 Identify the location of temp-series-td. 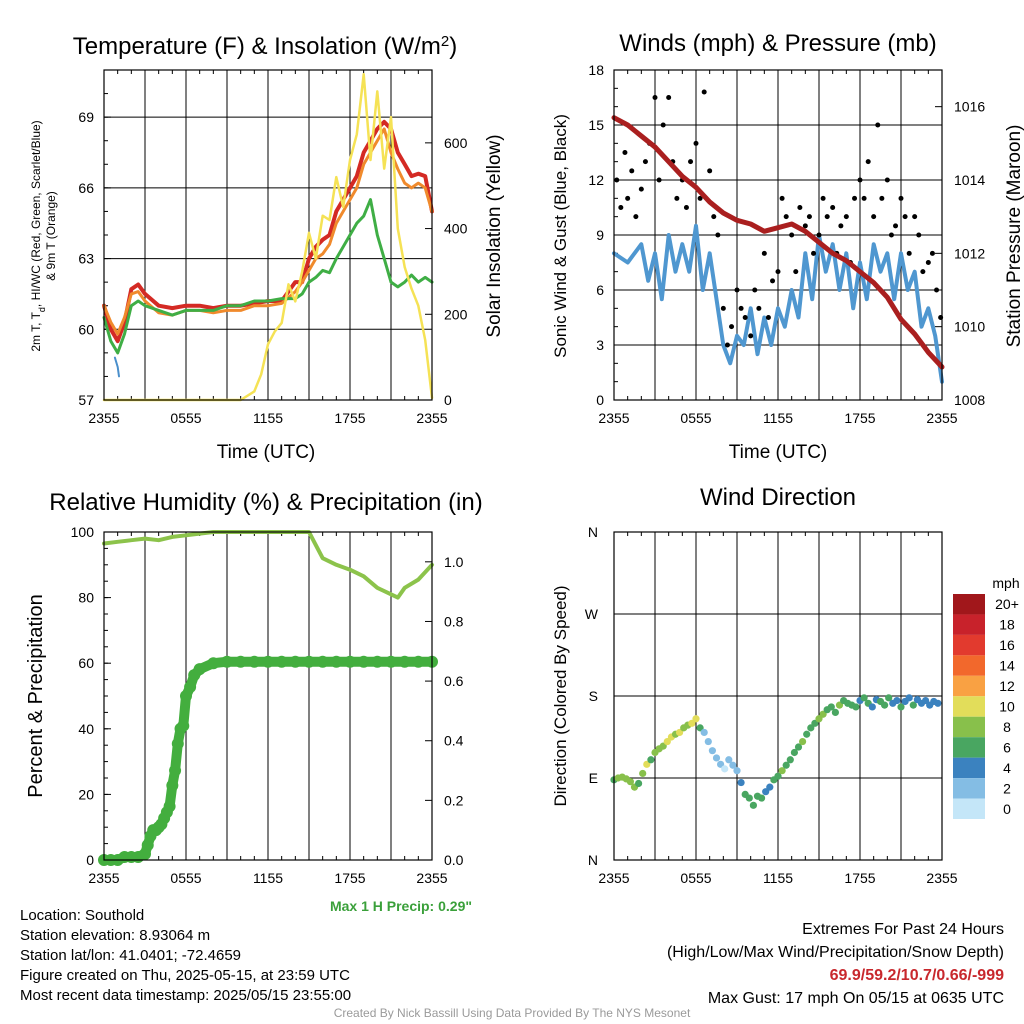
(268, 276).